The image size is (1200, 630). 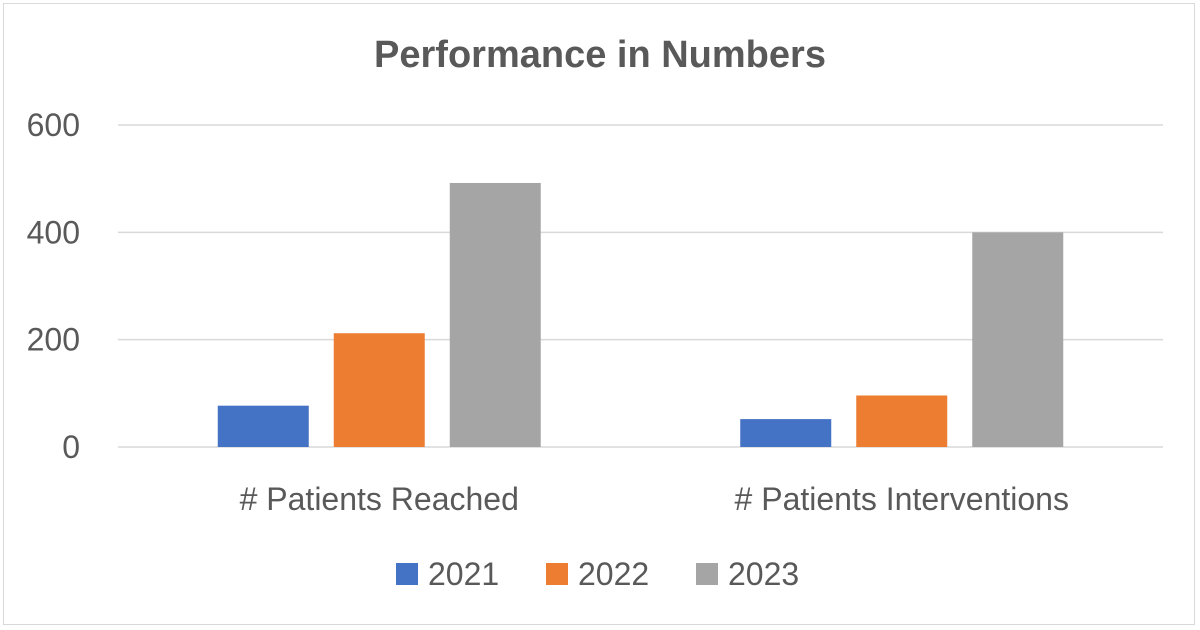 I want to click on bar-2023-patients-interventions, so click(x=1018, y=339).